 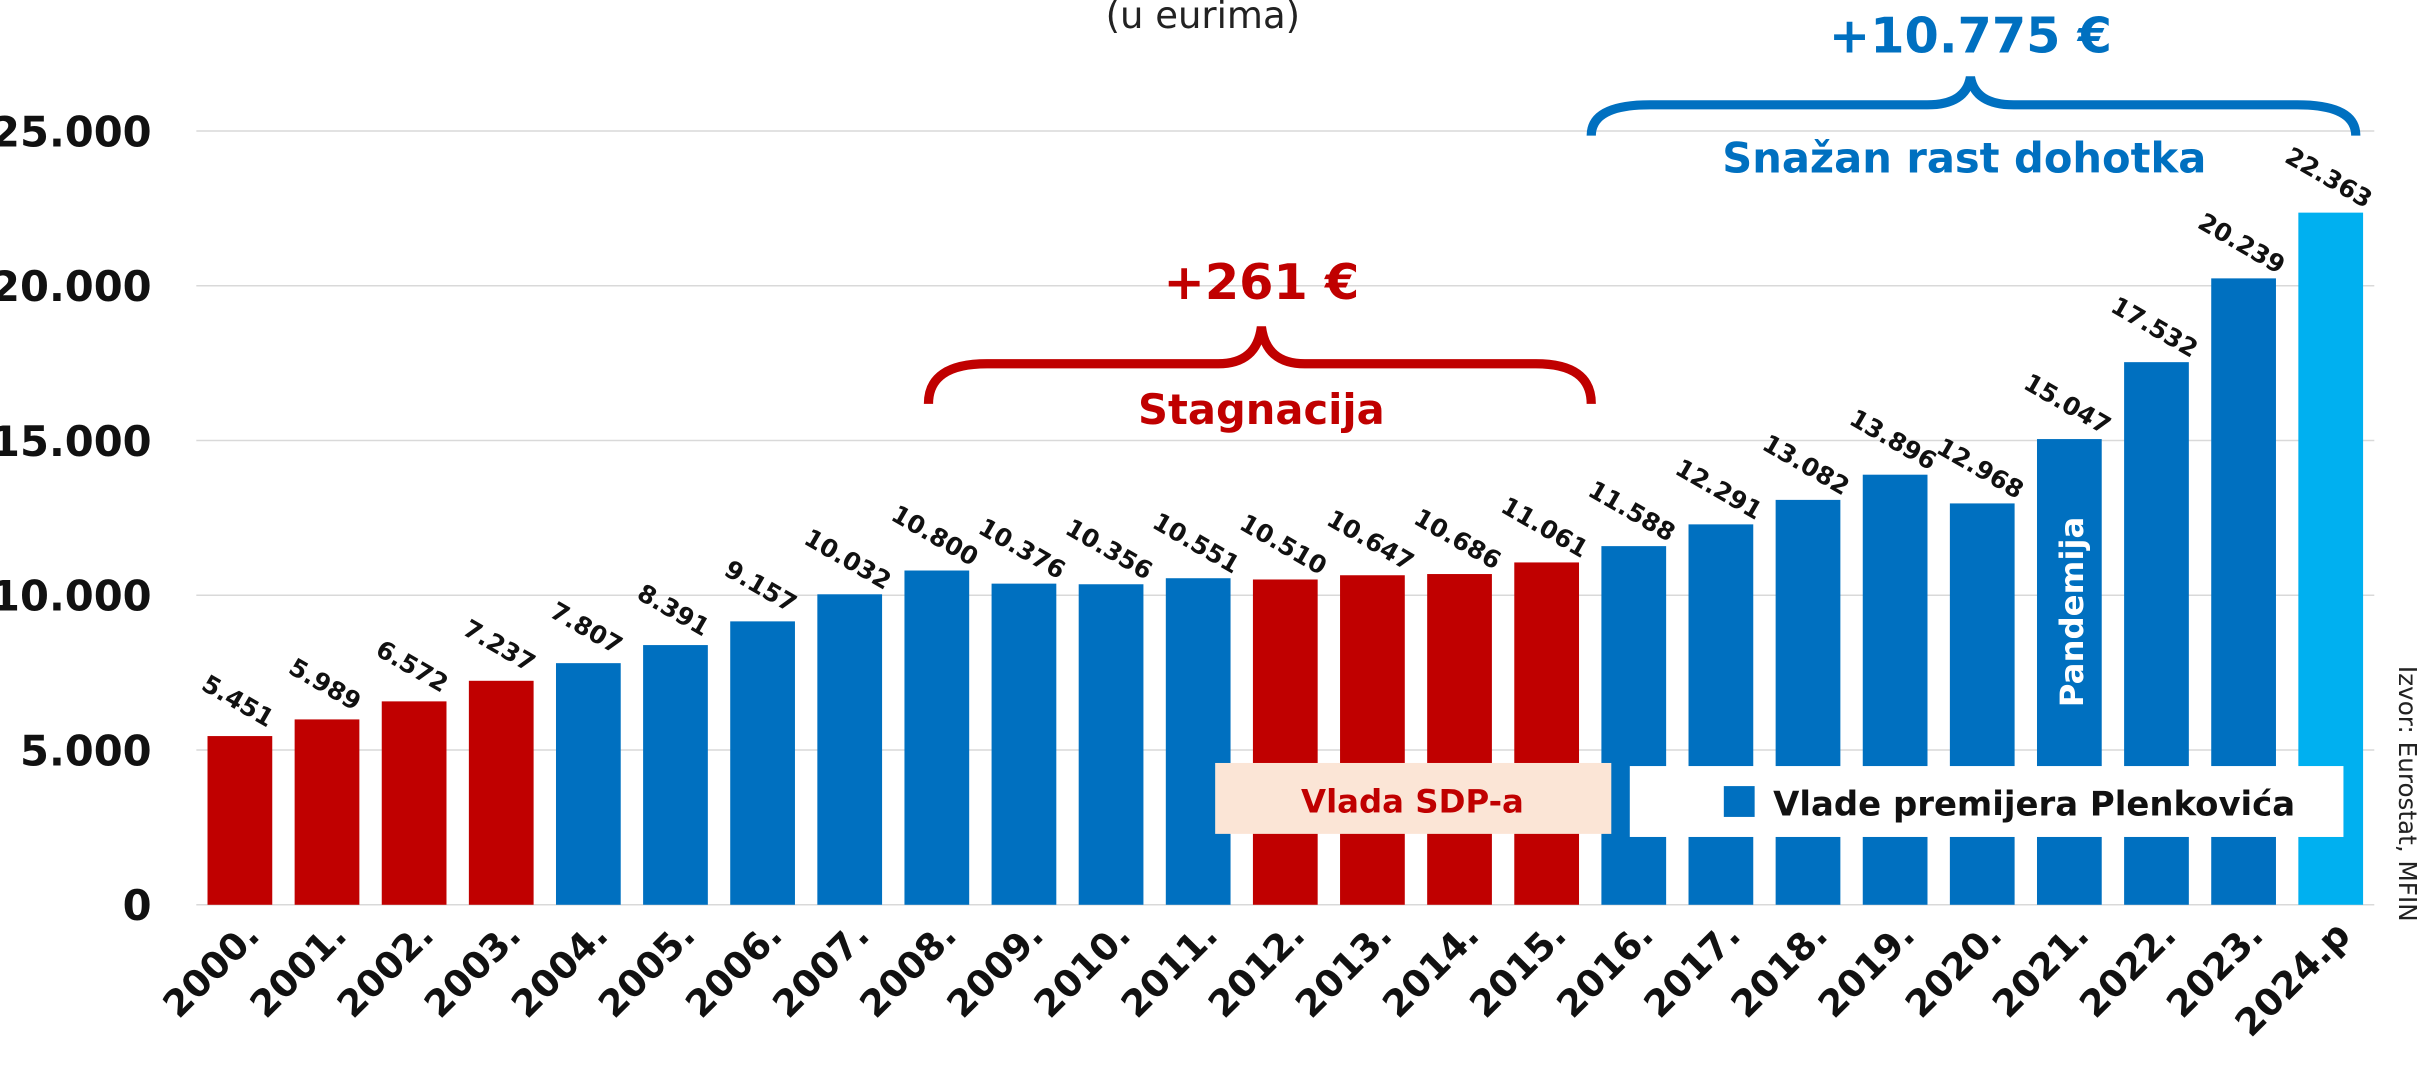 What do you see at coordinates (1719, 489) in the screenshot?
I see `value-label: 12.291` at bounding box center [1719, 489].